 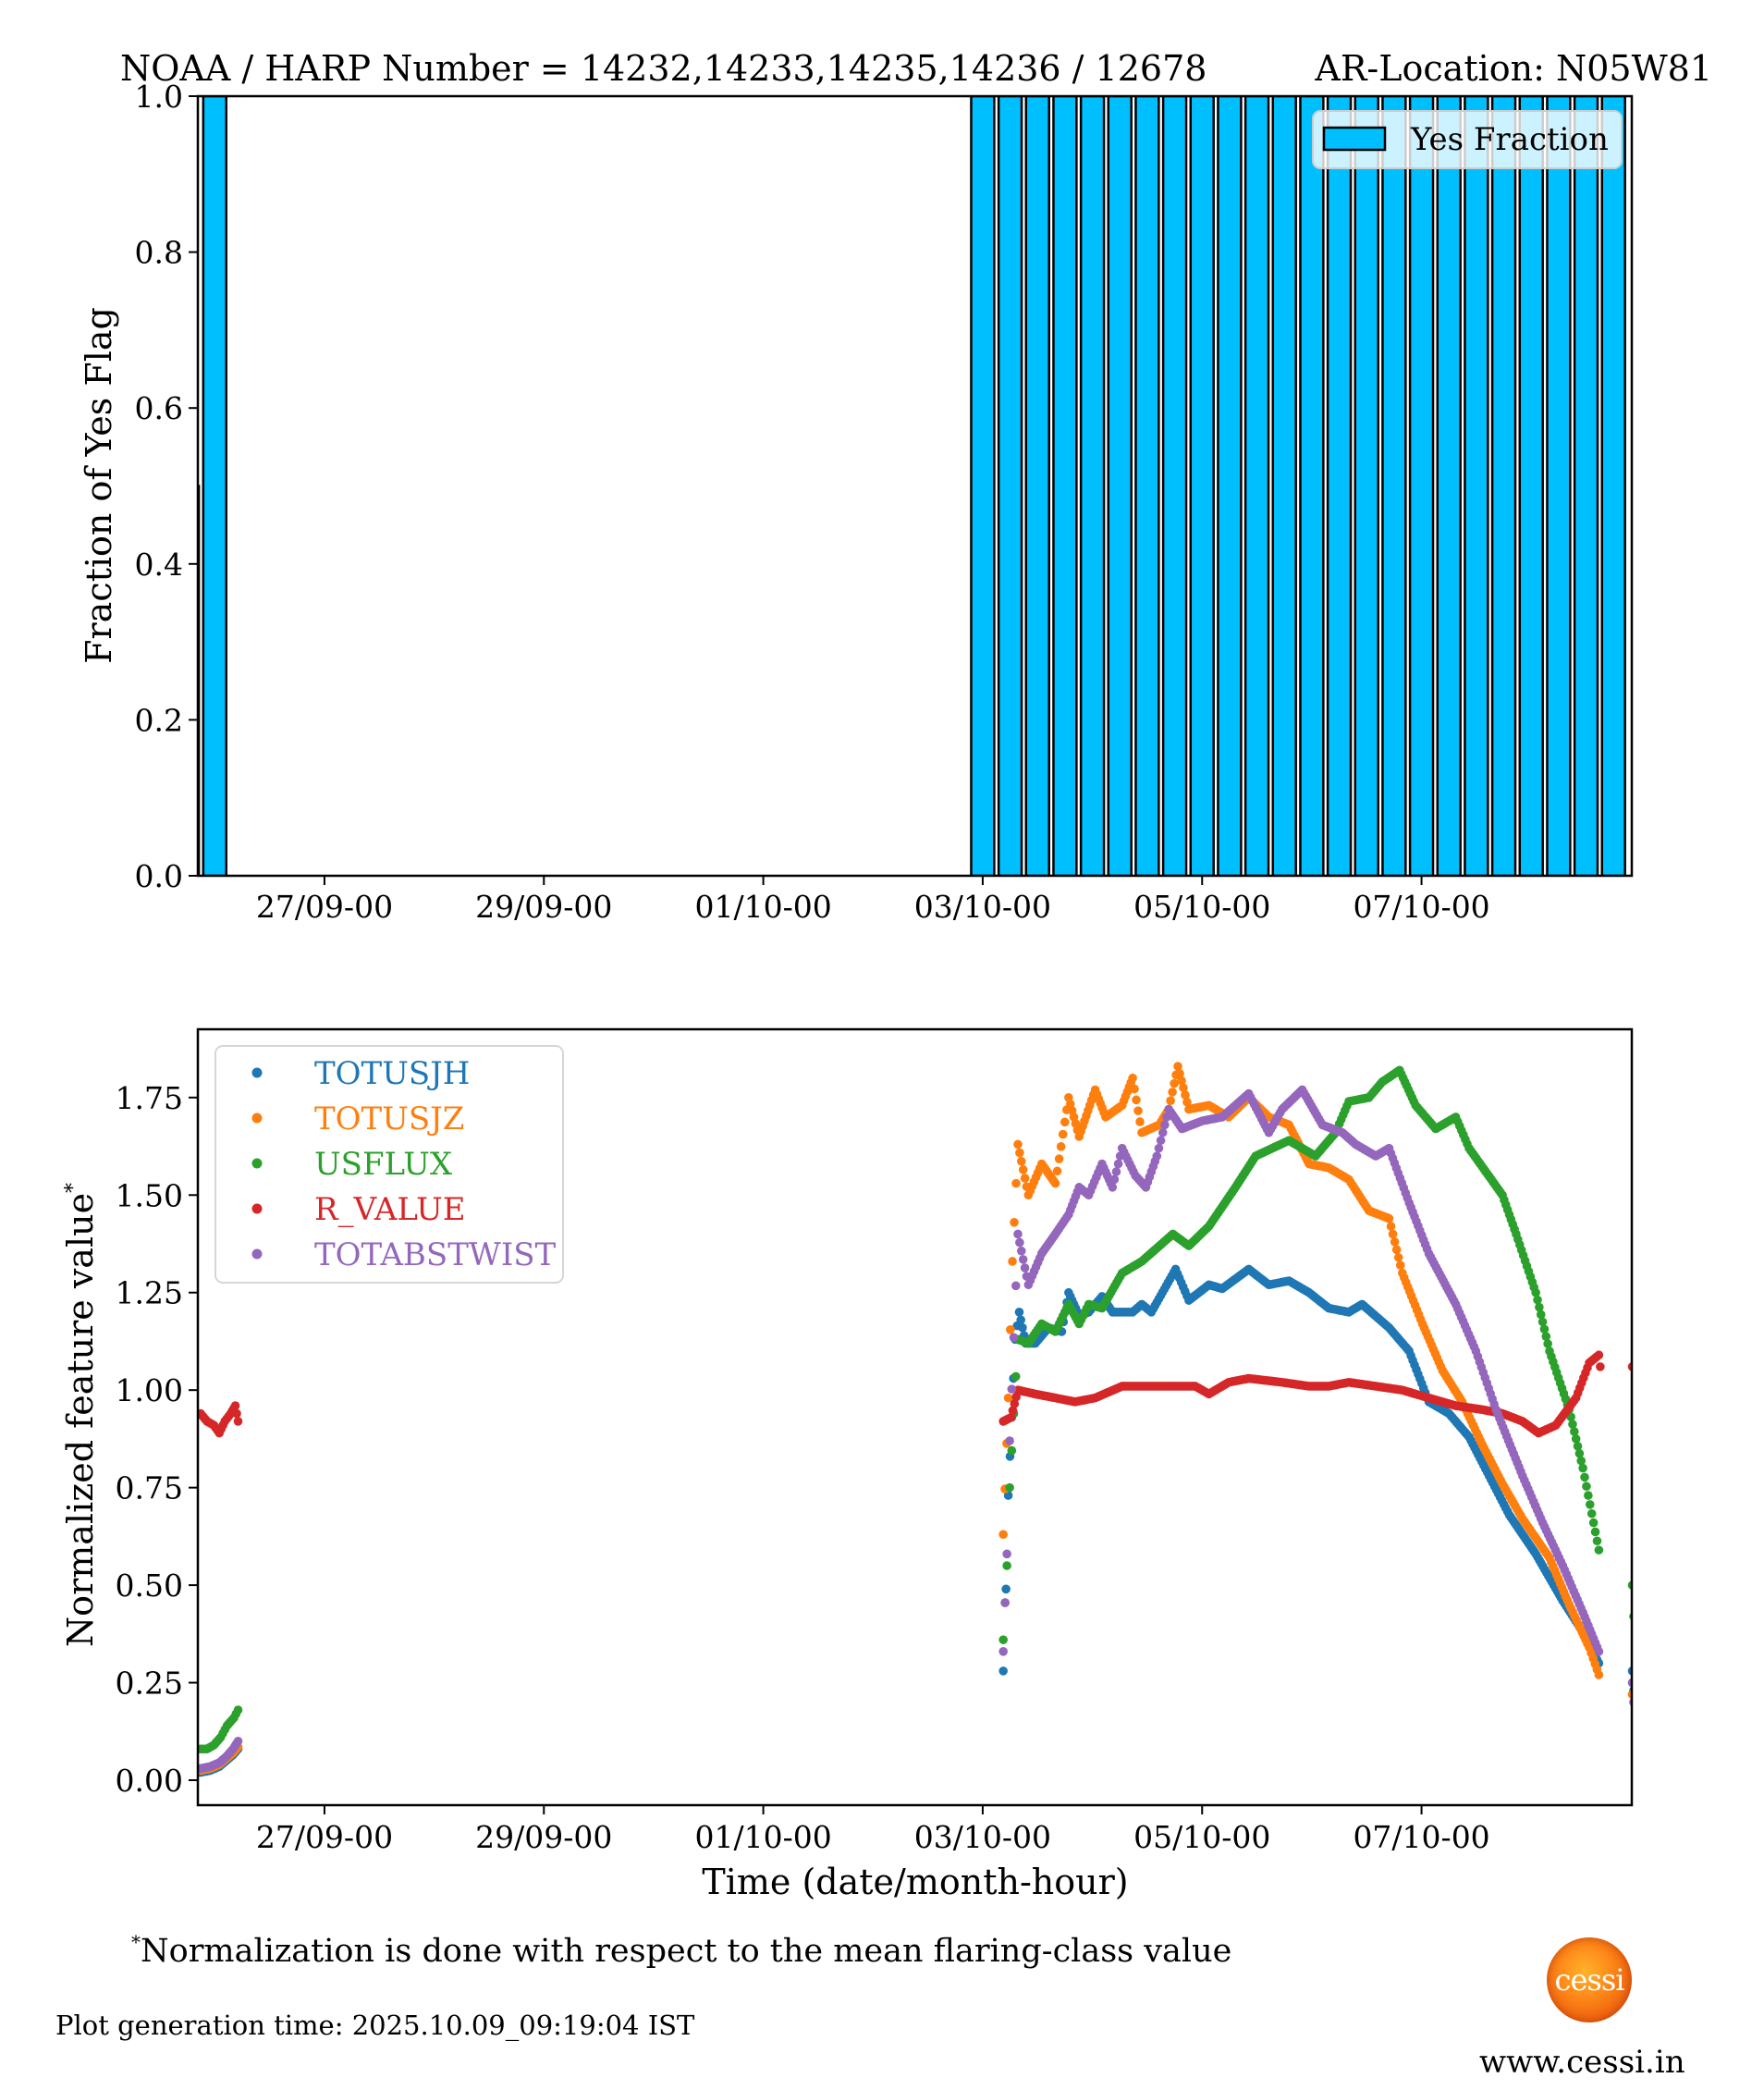 What do you see at coordinates (389, 1118) in the screenshot?
I see `legend-label-totusjz: TOTUSJZ` at bounding box center [389, 1118].